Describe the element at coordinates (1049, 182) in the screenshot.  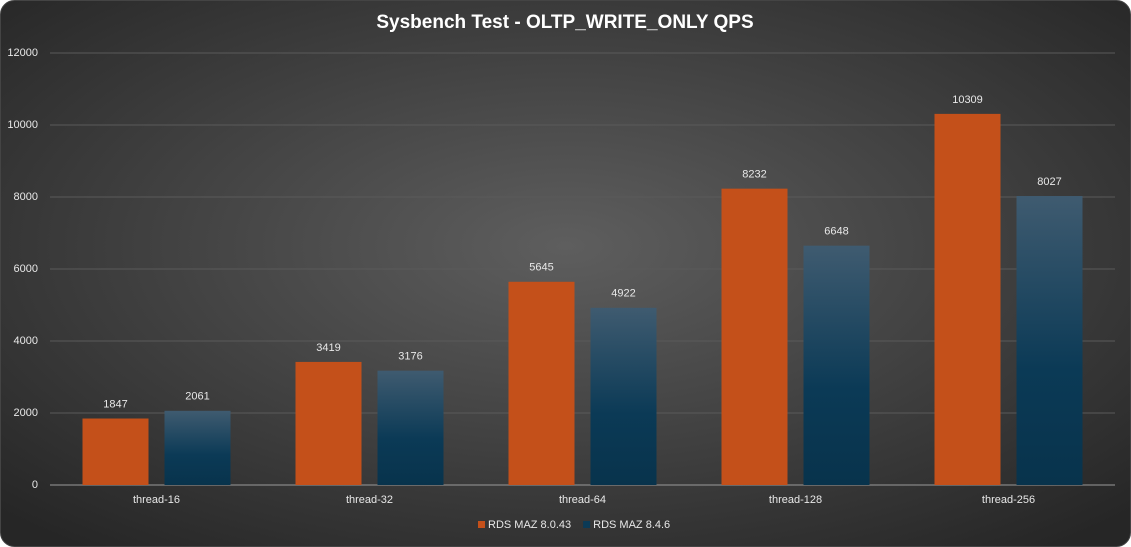
I see `data-label: 8027` at that location.